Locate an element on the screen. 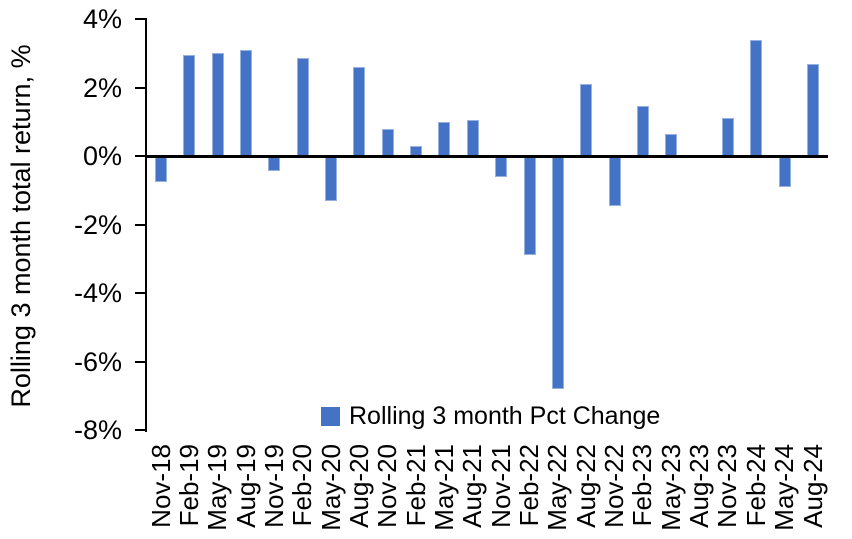 This screenshot has height=539, width=852. legend: Rolling 3 month Pct Change is located at coordinates (490, 416).